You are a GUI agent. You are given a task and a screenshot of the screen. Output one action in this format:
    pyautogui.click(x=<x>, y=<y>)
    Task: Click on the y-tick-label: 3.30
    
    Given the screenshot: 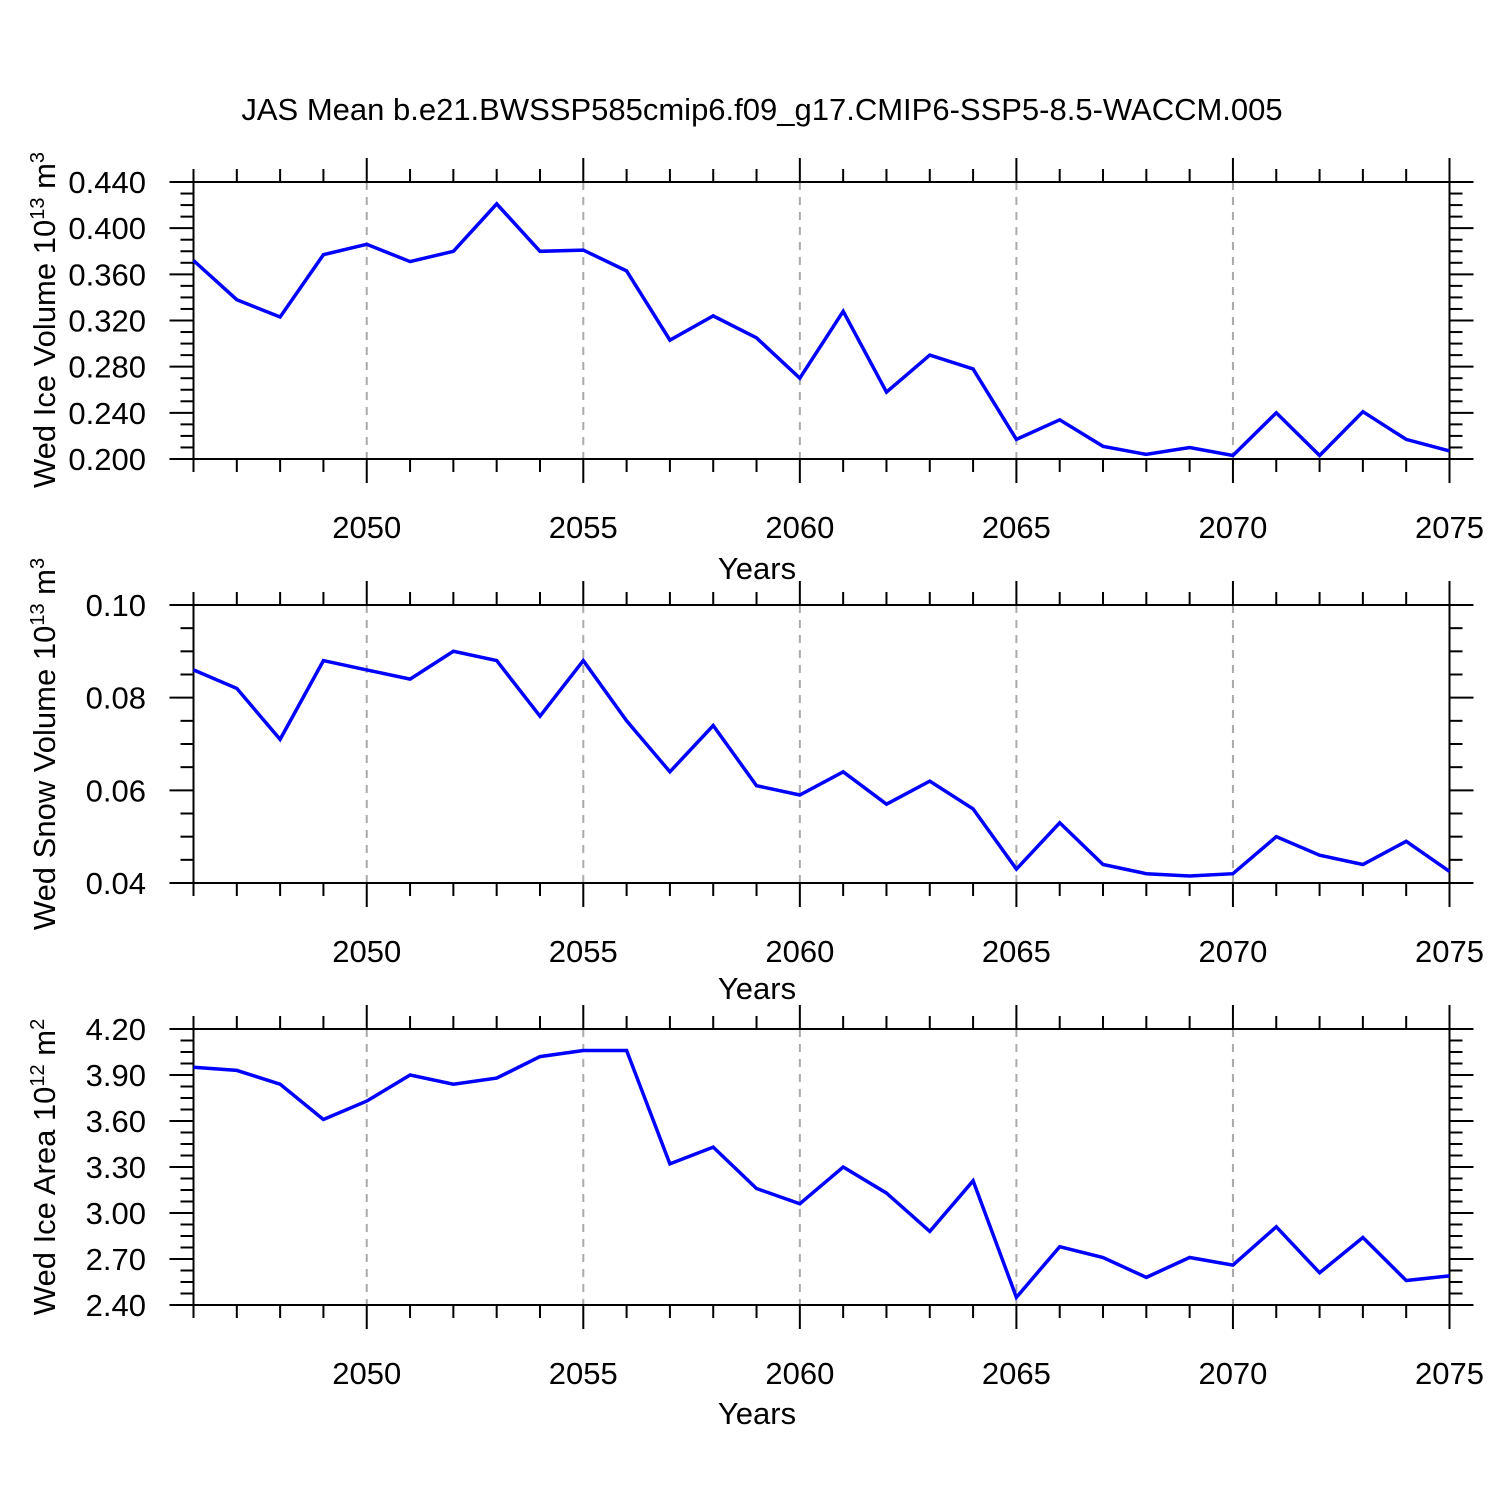 What is the action you would take?
    pyautogui.click(x=116, y=1167)
    